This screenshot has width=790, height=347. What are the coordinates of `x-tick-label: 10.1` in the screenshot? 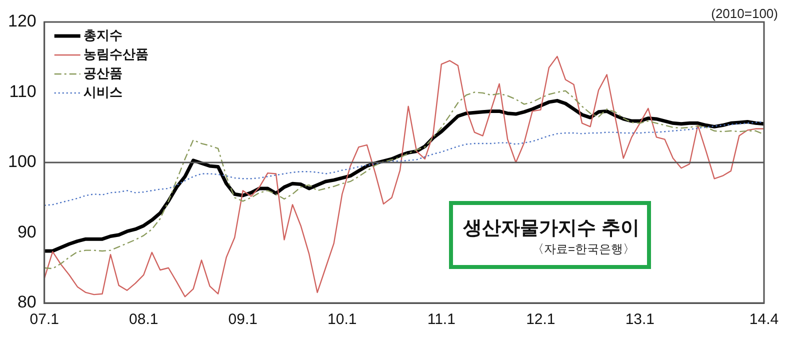 It's located at (342, 319).